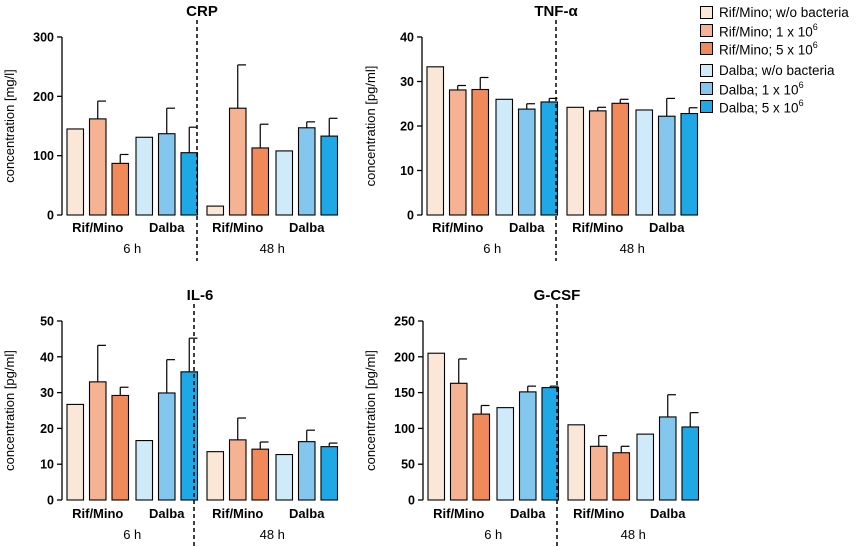  Describe the element at coordinates (404, 393) in the screenshot. I see `y-tick-label: 150` at that location.